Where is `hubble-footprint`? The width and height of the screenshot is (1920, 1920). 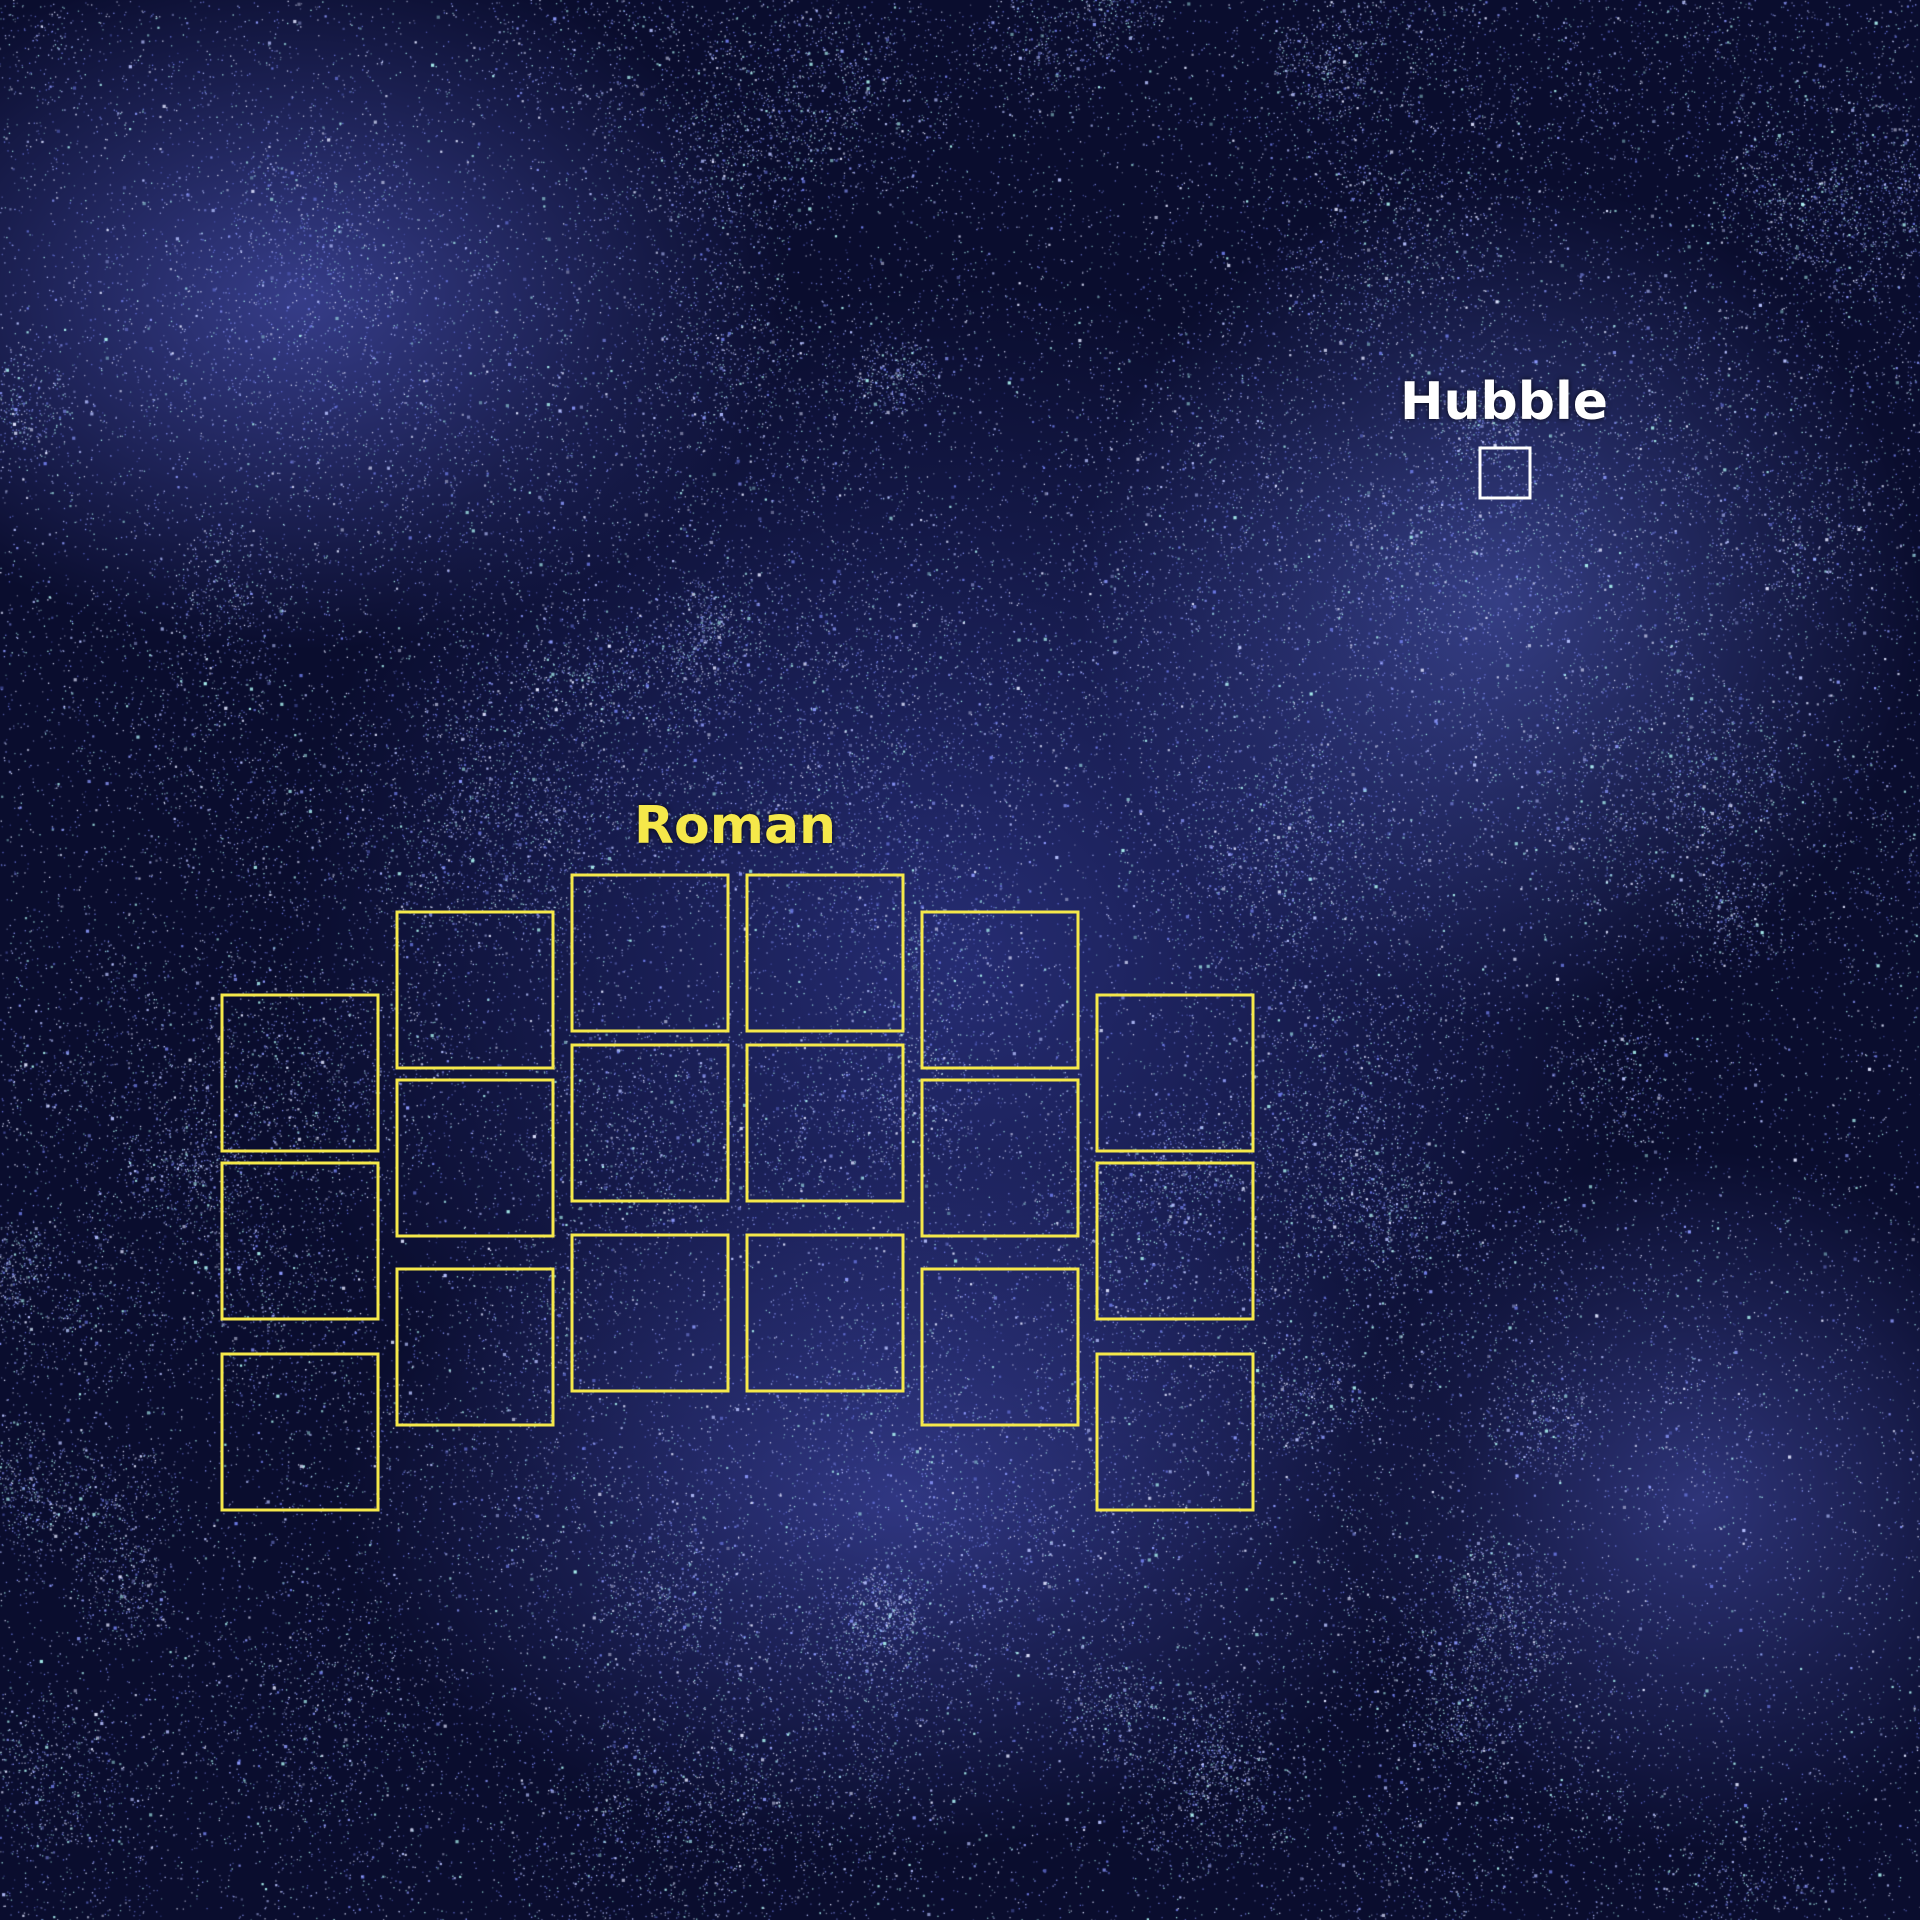
hubble-footprint is located at coordinates (1505, 473).